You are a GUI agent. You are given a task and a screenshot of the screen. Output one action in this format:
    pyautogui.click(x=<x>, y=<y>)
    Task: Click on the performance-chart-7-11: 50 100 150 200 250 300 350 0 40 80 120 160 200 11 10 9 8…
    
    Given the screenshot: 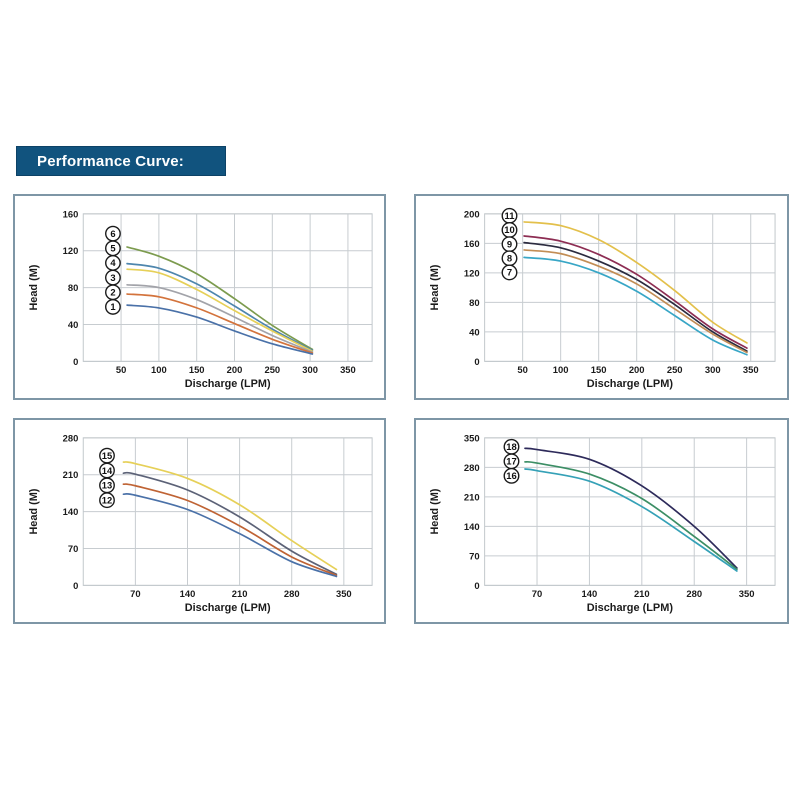 What is the action you would take?
    pyautogui.click(x=602, y=298)
    